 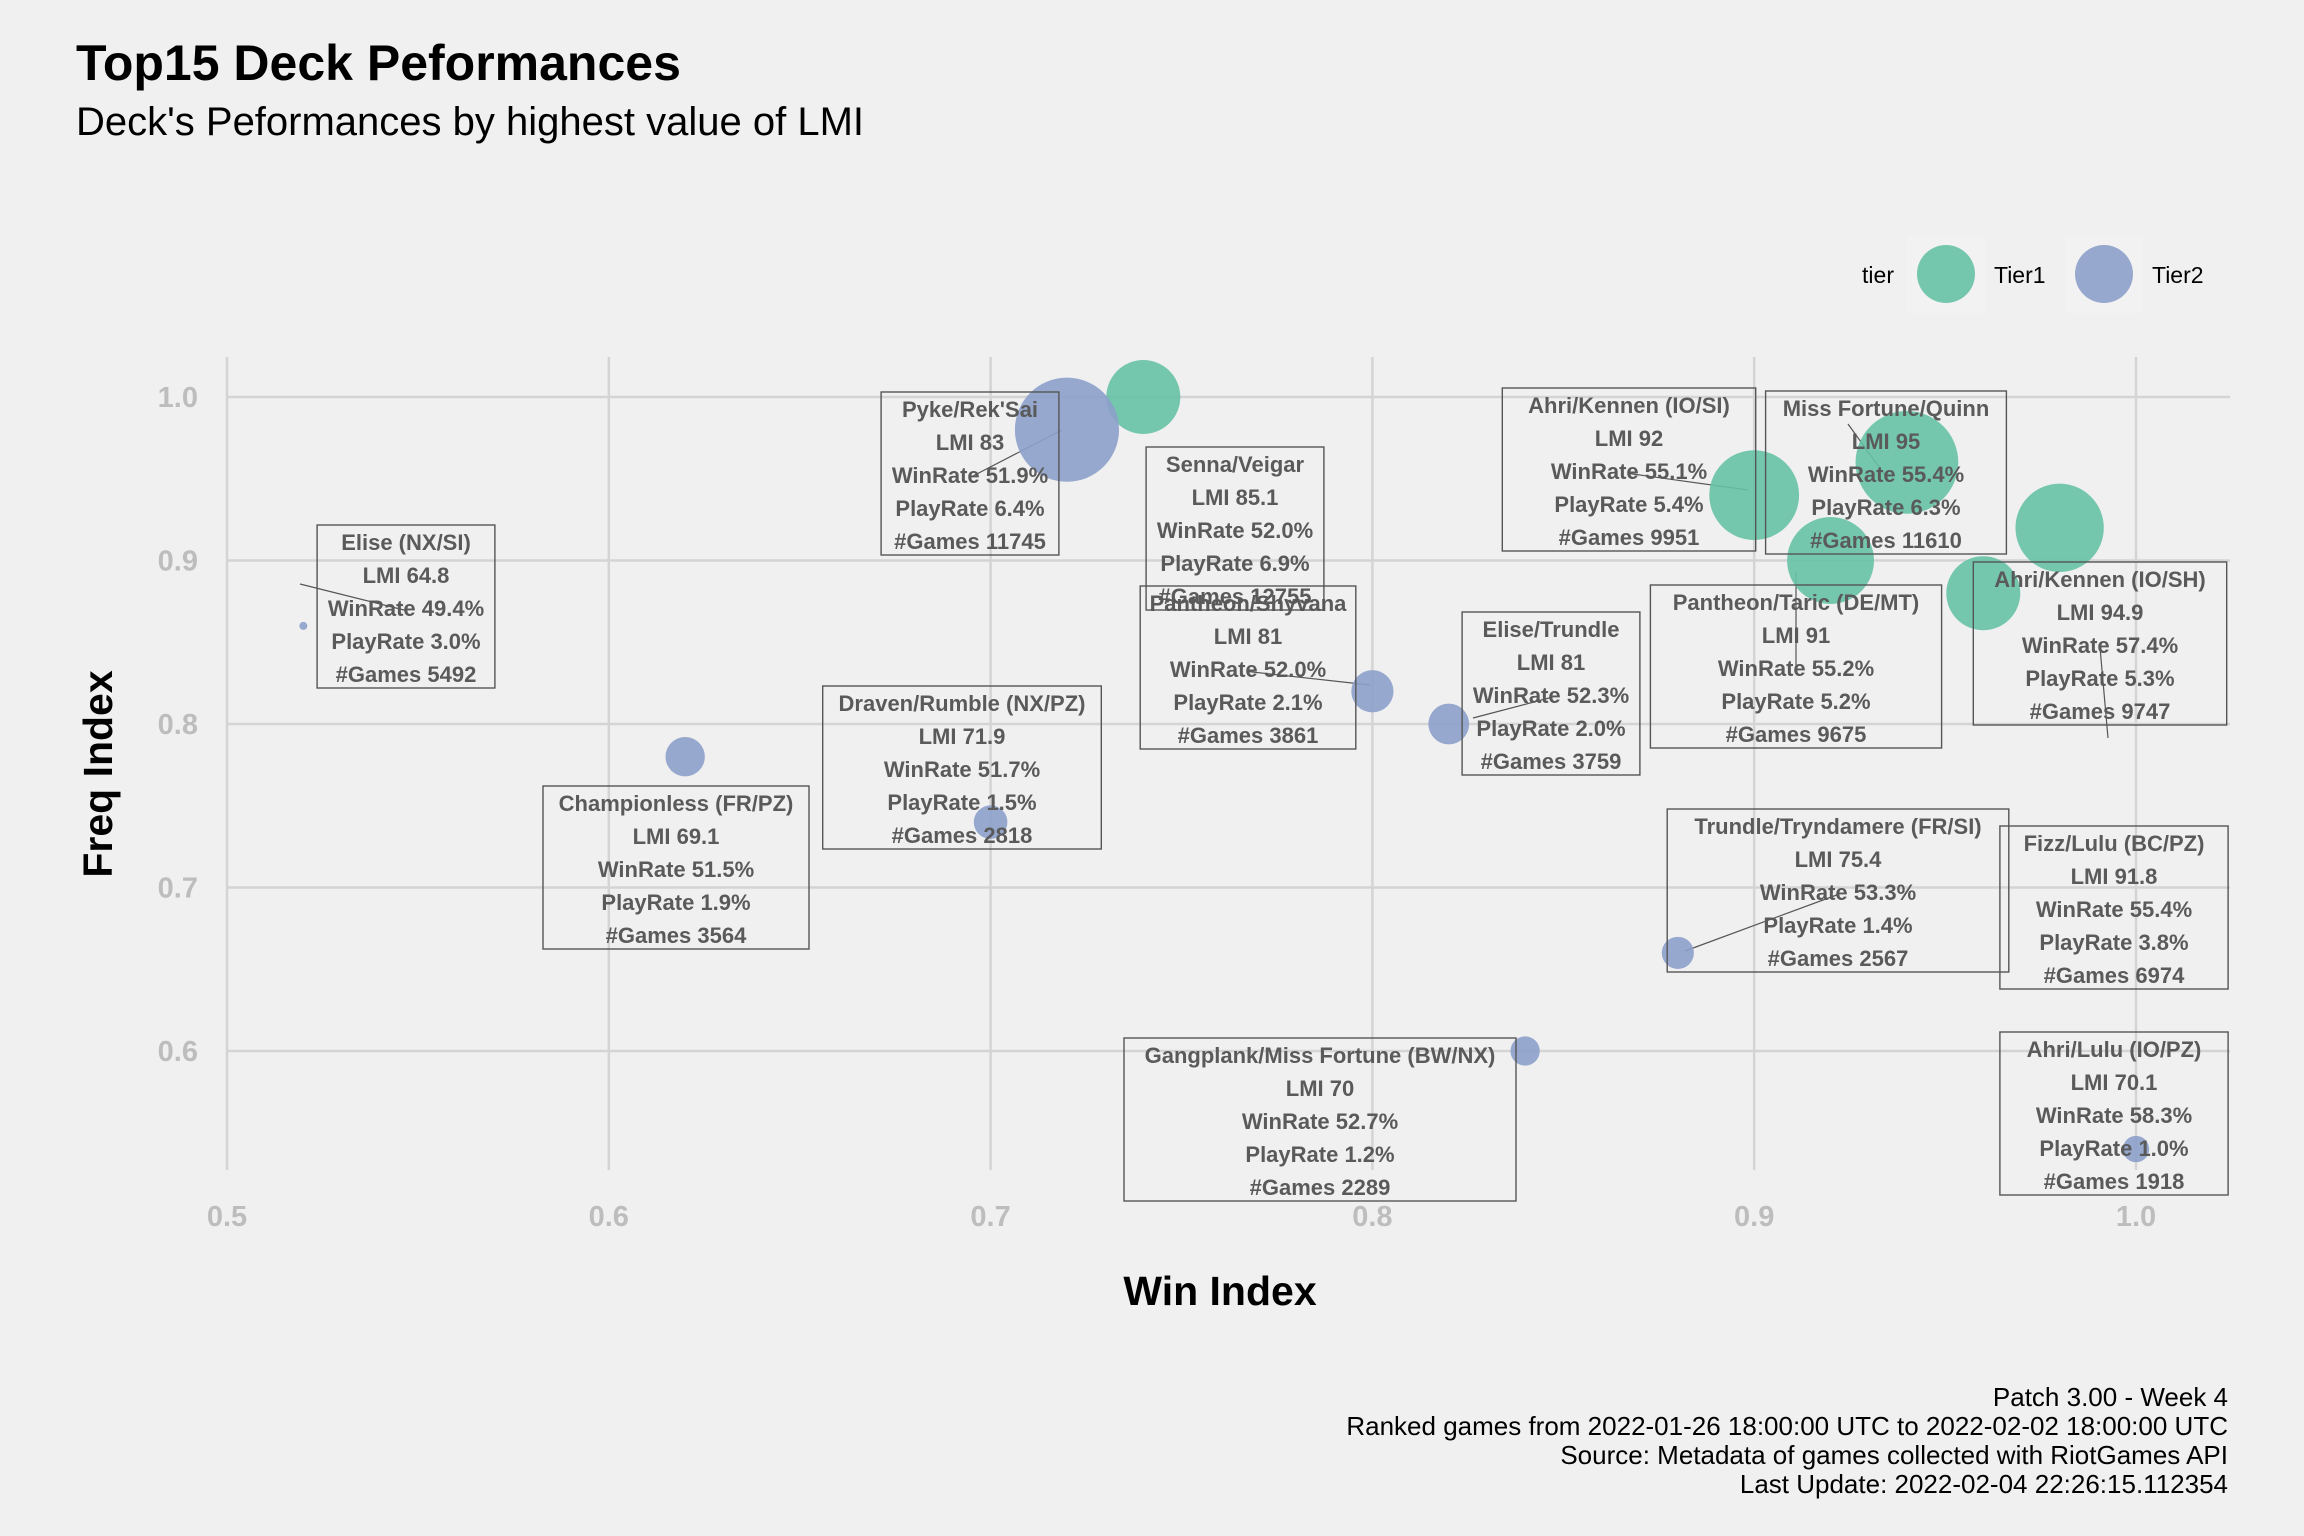 I want to click on y-axis-label: Freq Index, so click(x=98, y=774).